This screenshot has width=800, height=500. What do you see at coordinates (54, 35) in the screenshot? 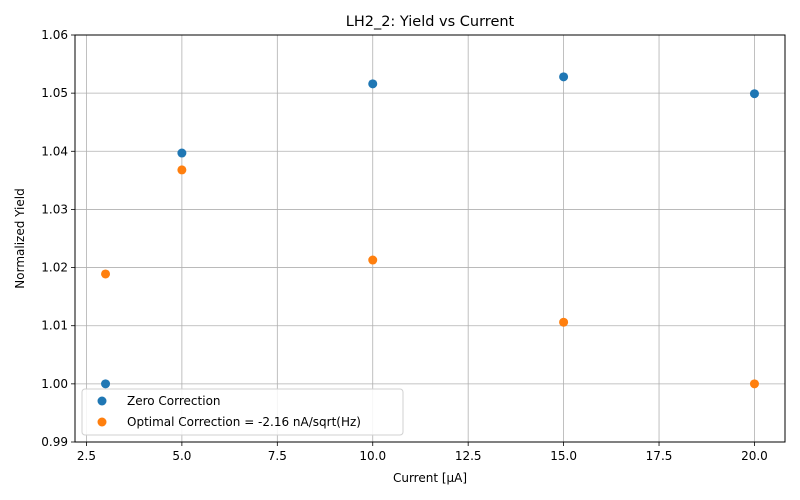
I see `y-tick-label: 1.06` at bounding box center [54, 35].